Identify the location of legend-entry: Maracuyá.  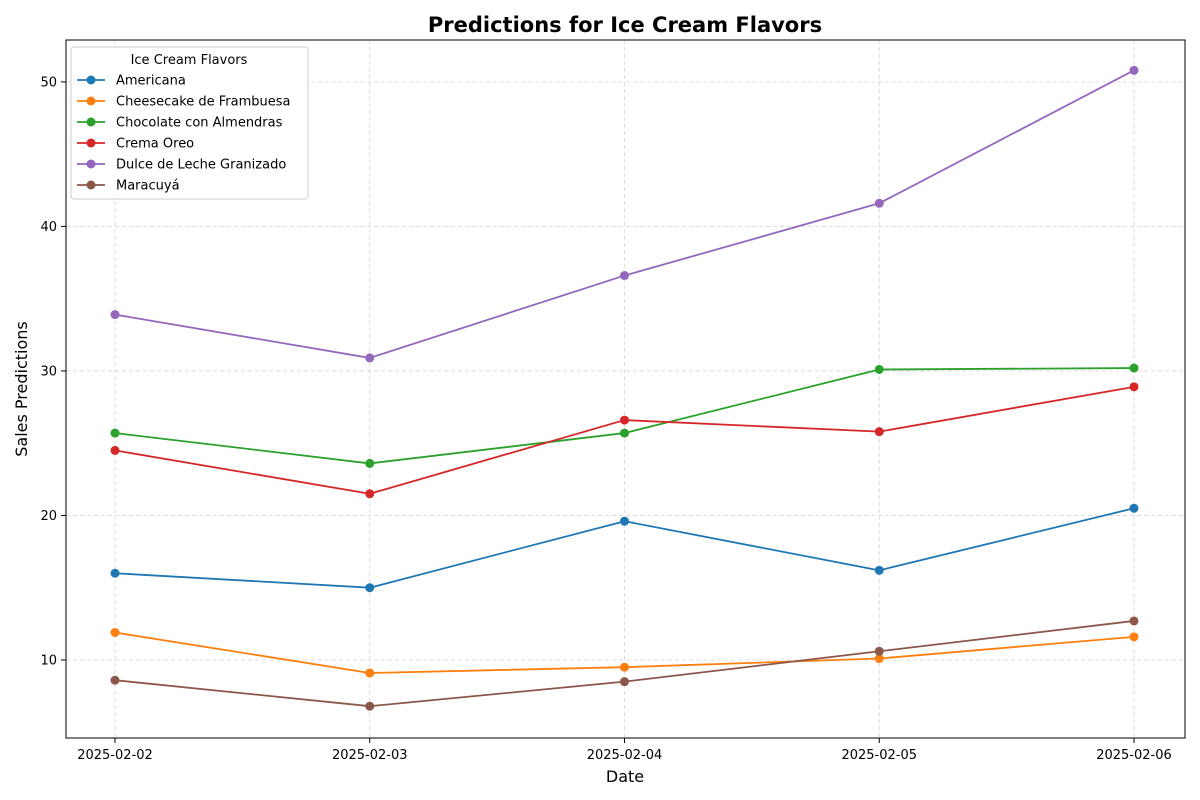
(128, 186).